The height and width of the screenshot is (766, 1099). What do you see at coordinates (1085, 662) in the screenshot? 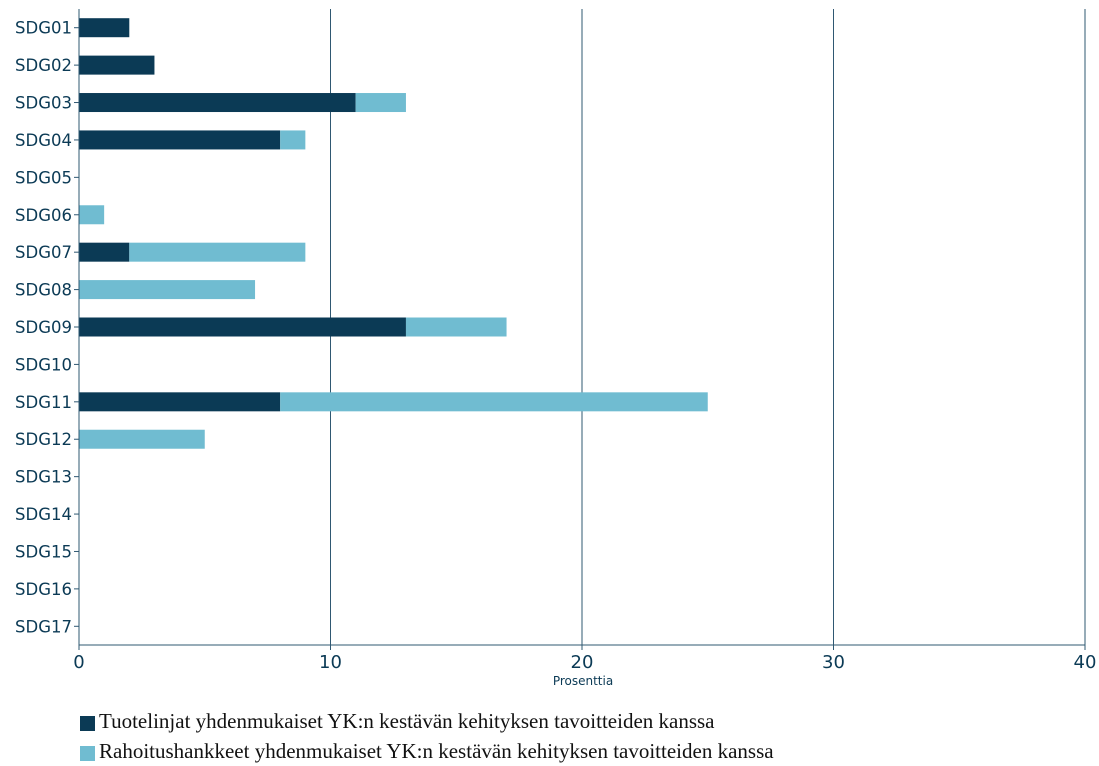
I see `x-tick-label-40: 40` at bounding box center [1085, 662].